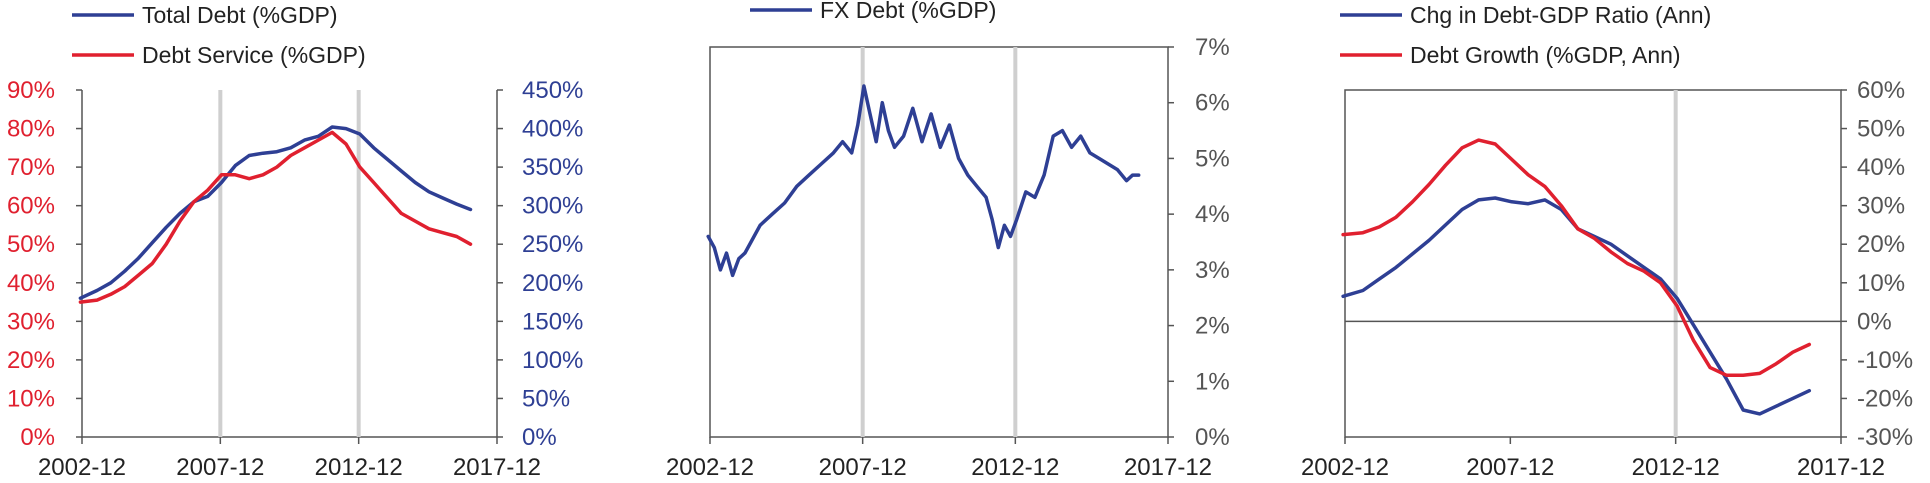 Image resolution: width=1930 pixels, height=483 pixels. What do you see at coordinates (31, 129) in the screenshot?
I see `y-left-tick-label: 80%` at bounding box center [31, 129].